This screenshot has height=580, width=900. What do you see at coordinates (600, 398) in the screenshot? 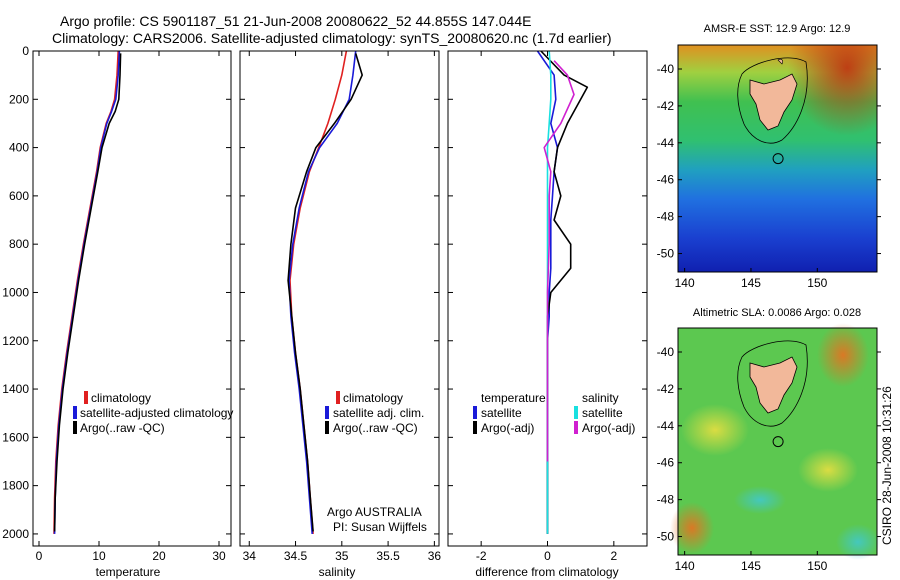
I see `legend-header-salinity: salinity` at bounding box center [600, 398].